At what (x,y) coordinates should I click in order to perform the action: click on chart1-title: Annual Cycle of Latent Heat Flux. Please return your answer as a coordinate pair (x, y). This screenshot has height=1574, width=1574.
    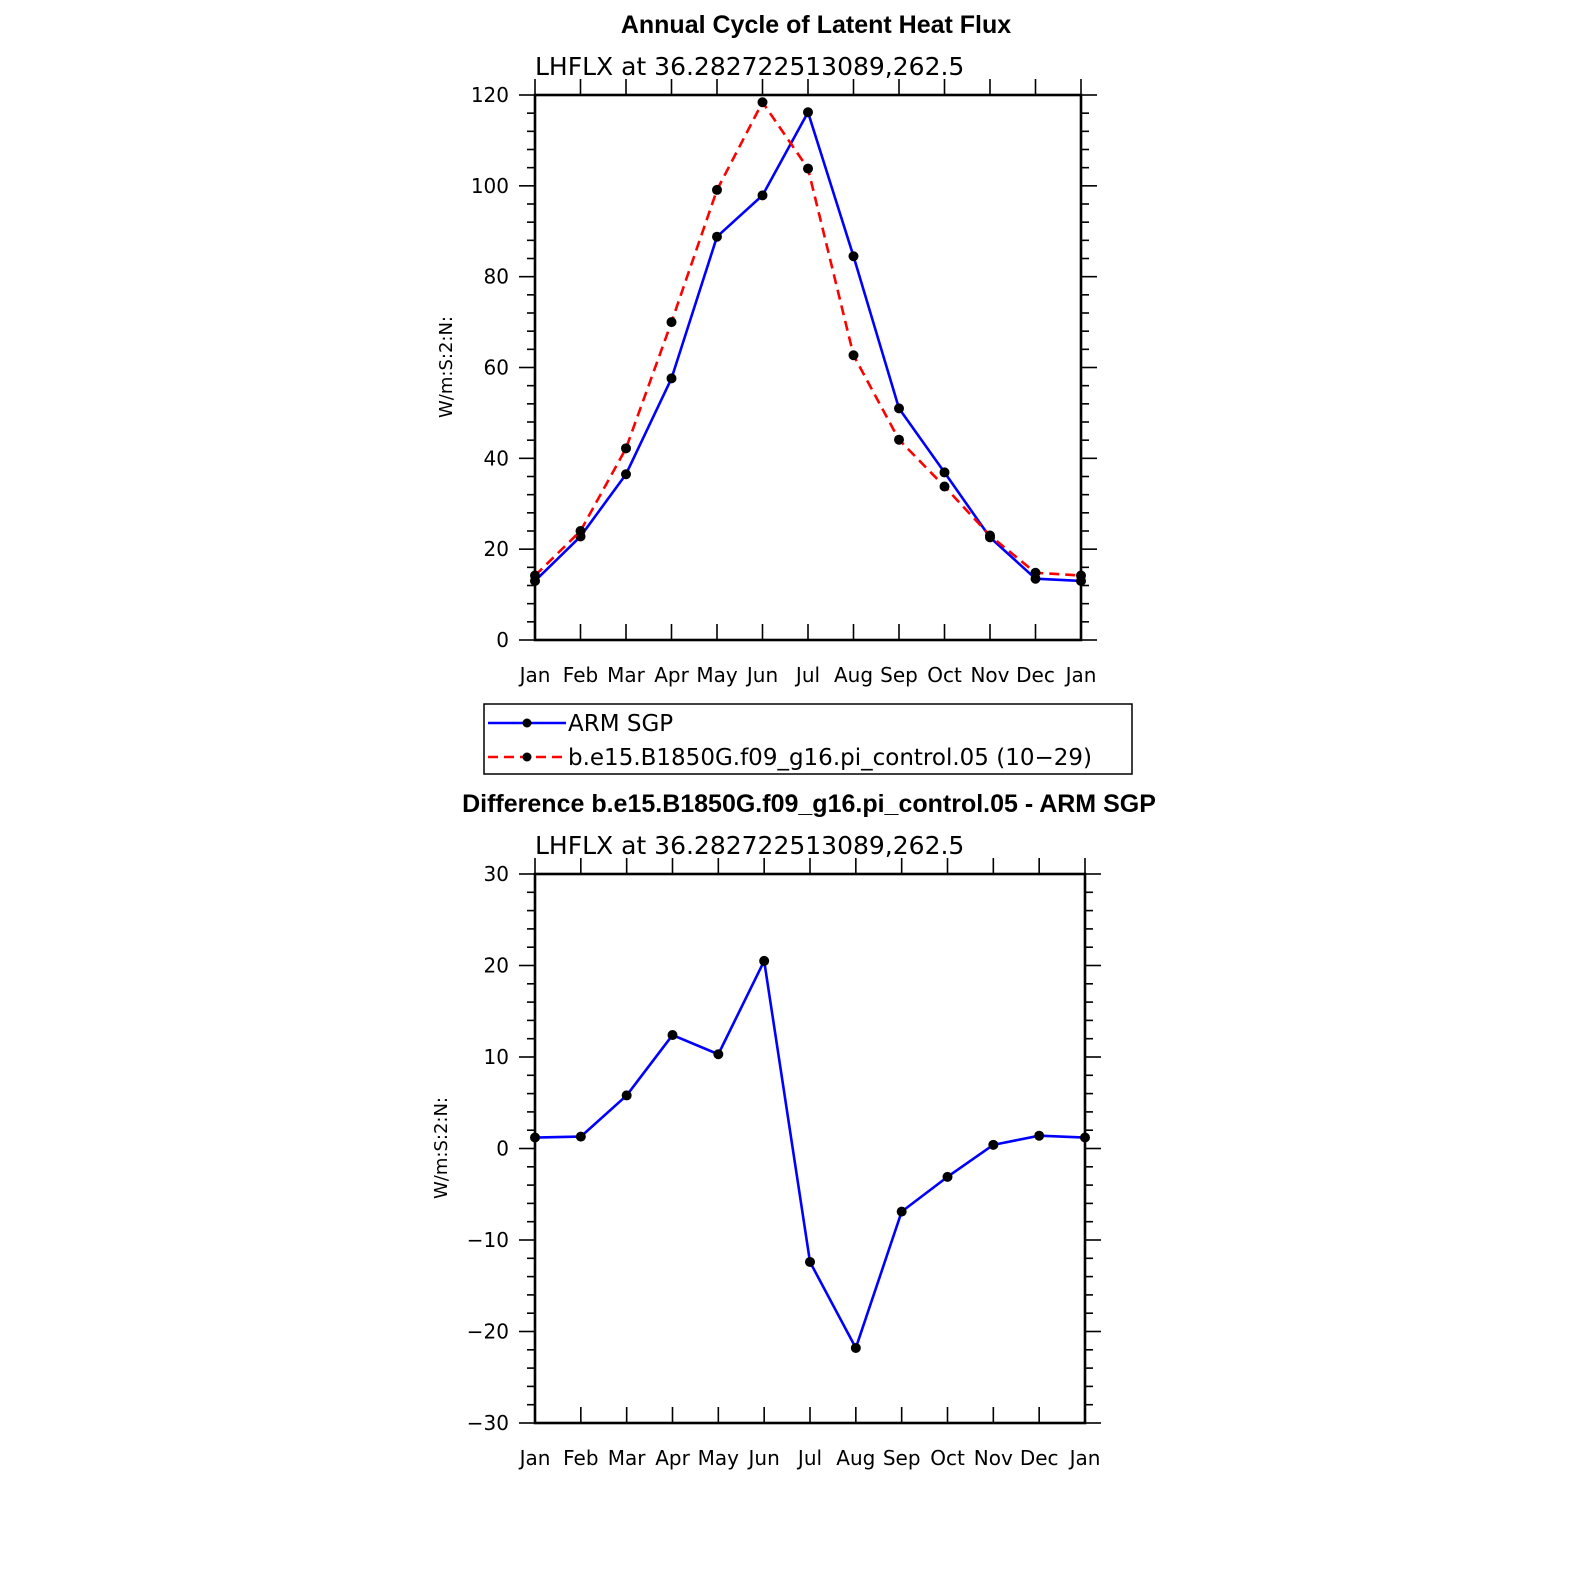
    Looking at the image, I should click on (816, 25).